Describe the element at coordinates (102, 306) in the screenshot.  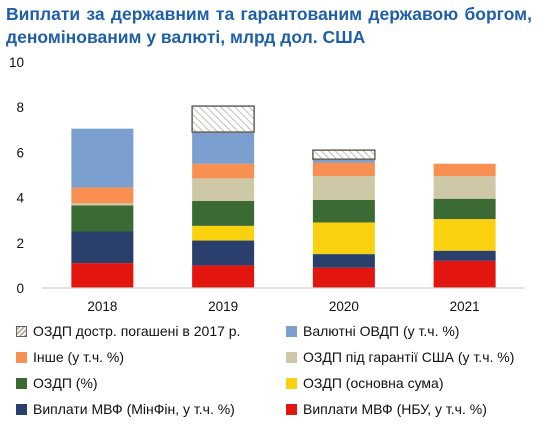
I see `x-tick-label: 2018` at that location.